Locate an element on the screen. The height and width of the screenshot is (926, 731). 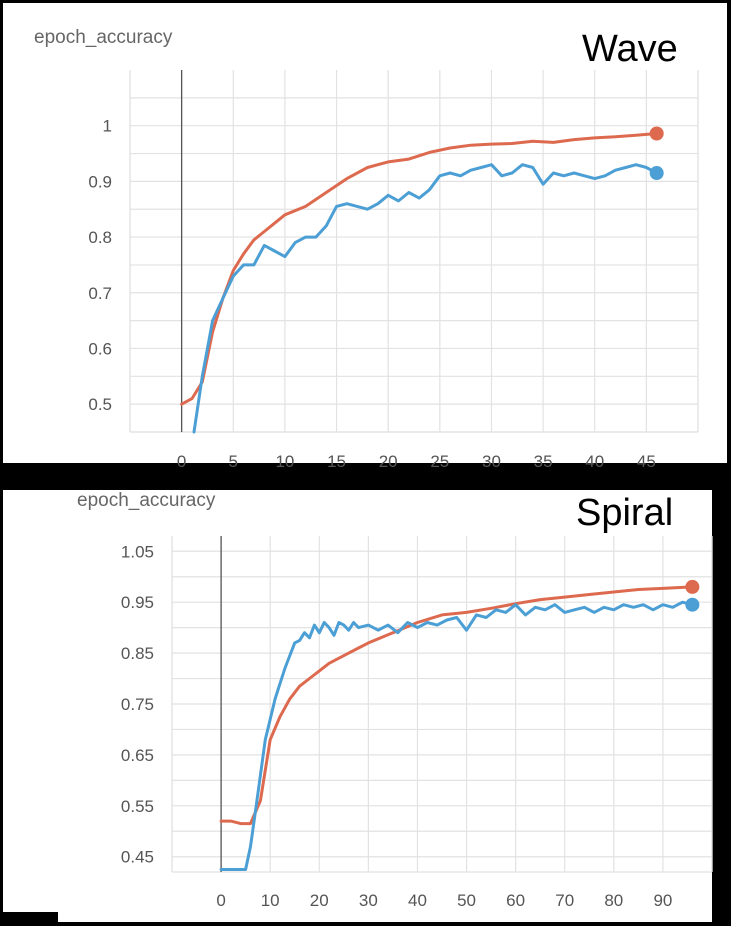
wave-y-tick-label: 0.5 is located at coordinates (100, 404).